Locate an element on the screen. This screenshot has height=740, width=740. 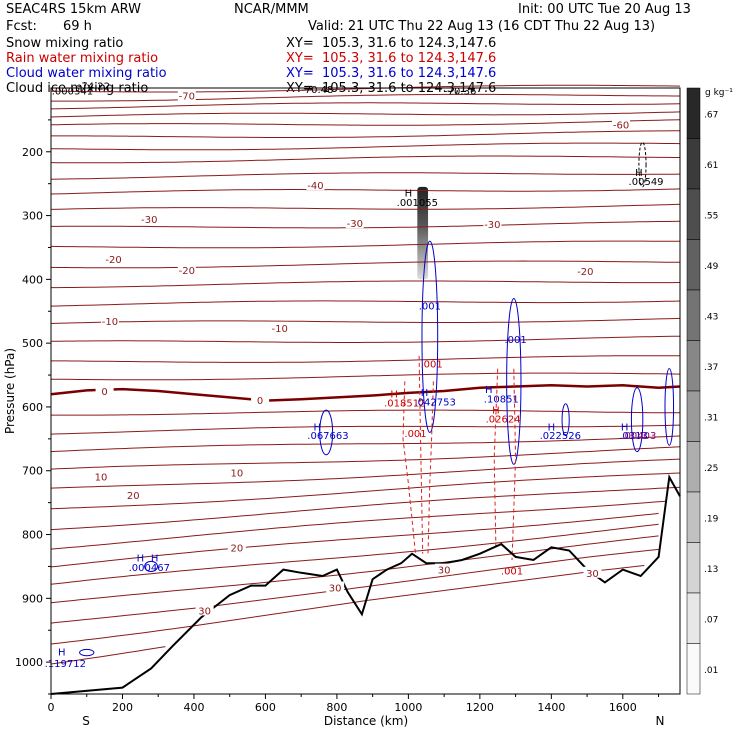
extremum-value-label: .000341 is located at coordinates (72, 91).